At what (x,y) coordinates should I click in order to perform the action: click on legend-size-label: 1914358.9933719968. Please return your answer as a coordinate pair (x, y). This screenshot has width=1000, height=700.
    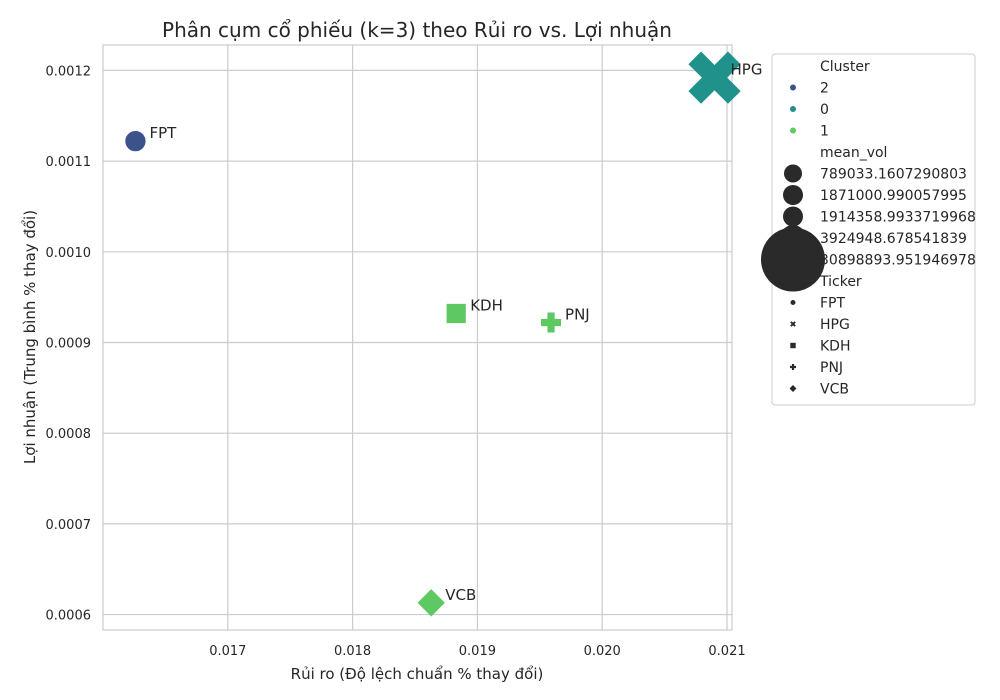
    Looking at the image, I should click on (898, 218).